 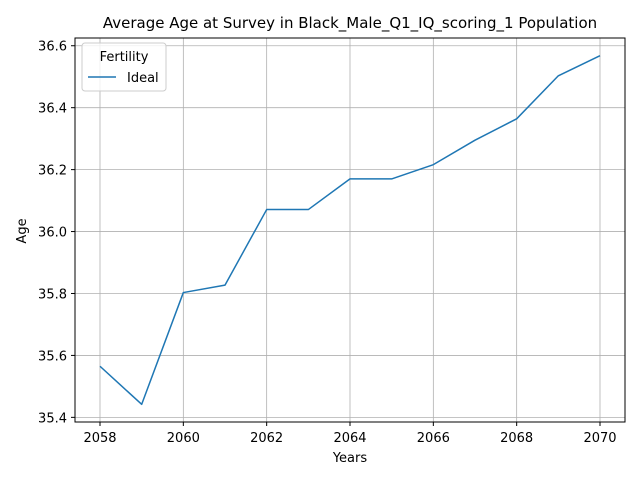 I want to click on legend-label-ideal: Ideal, so click(x=143, y=78).